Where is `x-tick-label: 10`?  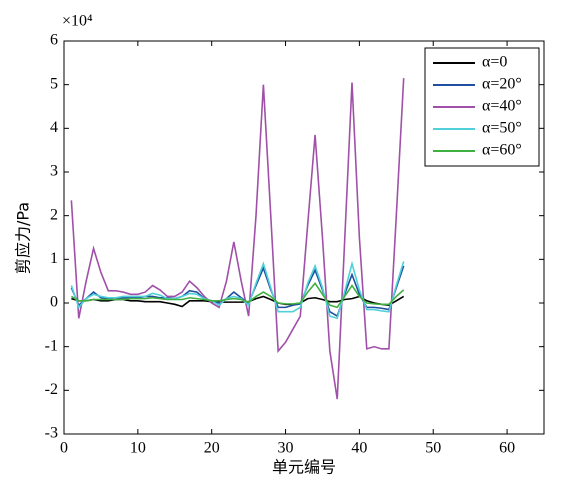 x-tick-label: 10 is located at coordinates (138, 448).